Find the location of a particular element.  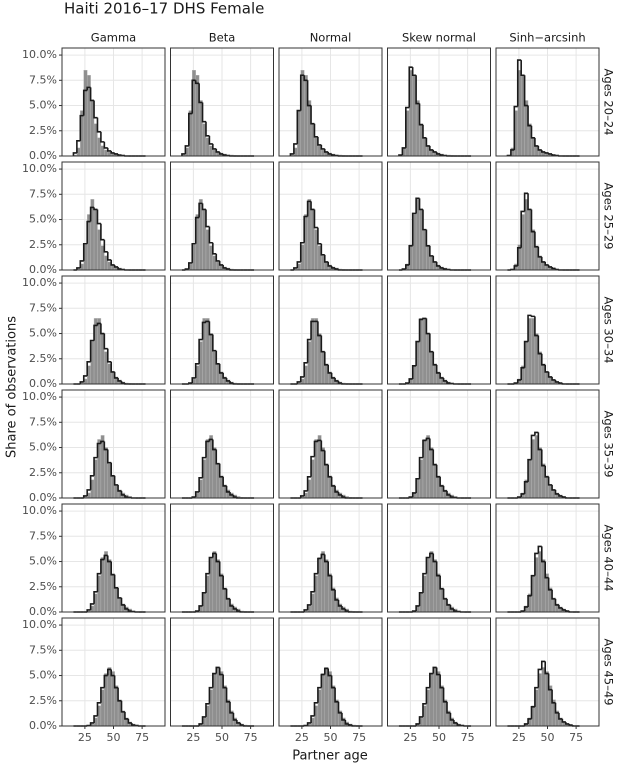

observed-bar is located at coordinates (543, 697).